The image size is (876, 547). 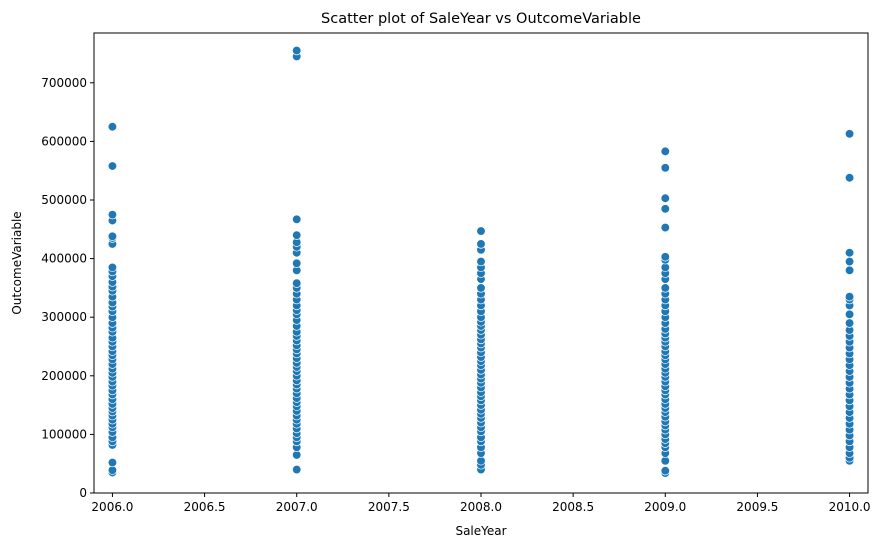 What do you see at coordinates (573, 507) in the screenshot?
I see `x-tick-label: 2008.5` at bounding box center [573, 507].